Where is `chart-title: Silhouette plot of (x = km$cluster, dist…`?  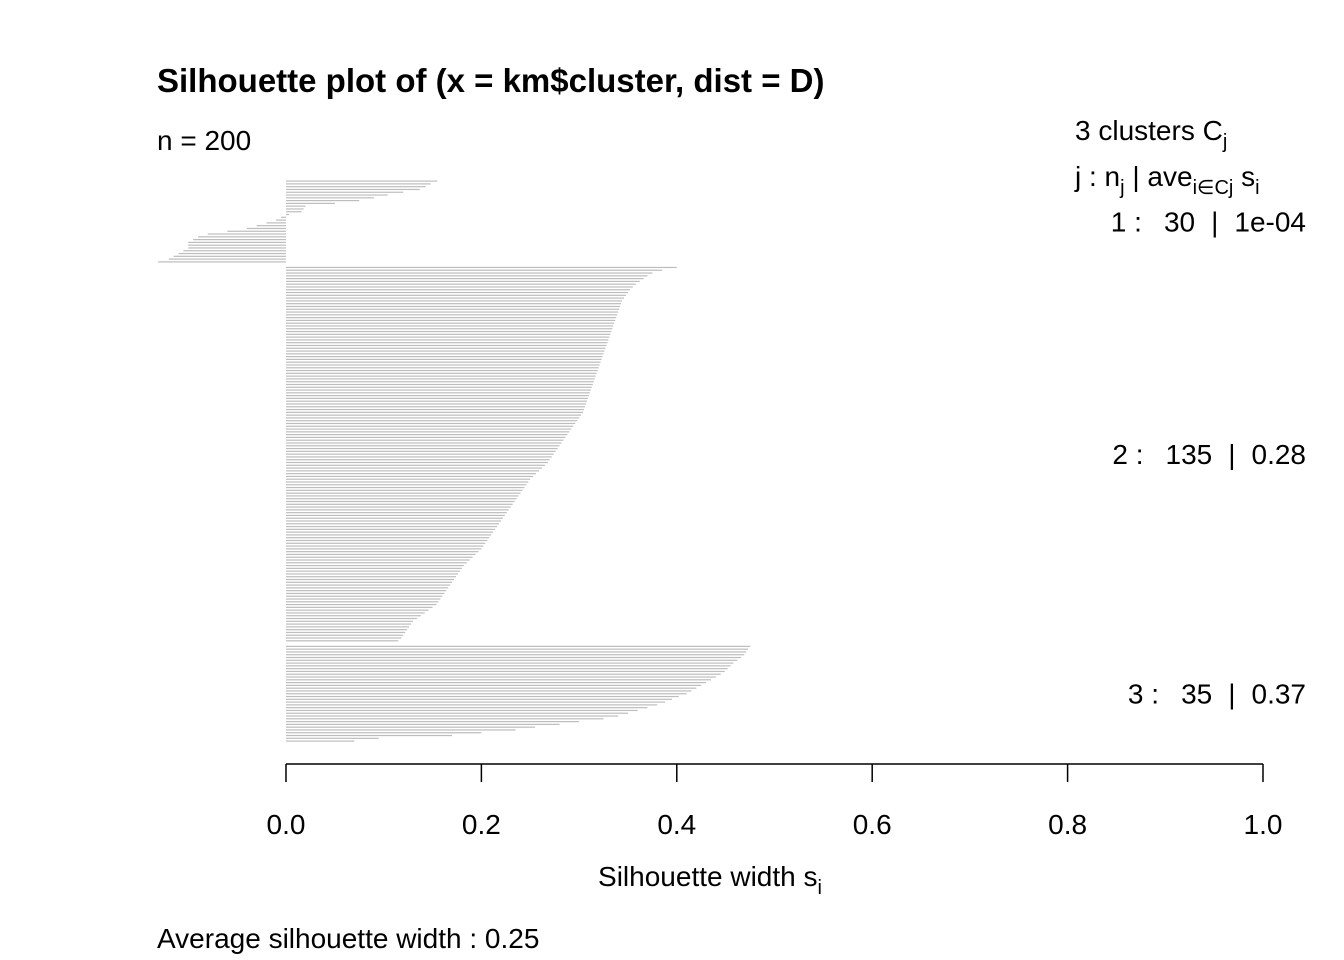 chart-title: Silhouette plot of (x = km$cluster, dist… is located at coordinates (490, 80).